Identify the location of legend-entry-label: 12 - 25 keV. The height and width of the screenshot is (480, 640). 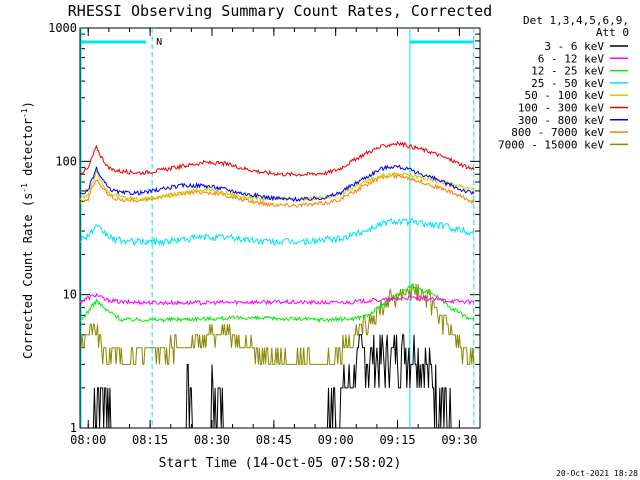
(567, 71).